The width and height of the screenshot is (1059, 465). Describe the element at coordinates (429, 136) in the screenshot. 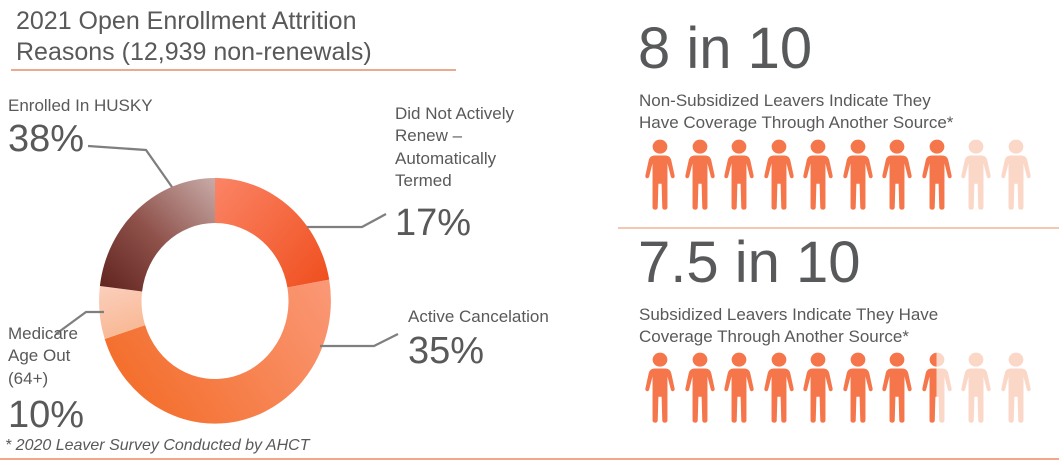

I see `callout-label: Renew –` at that location.